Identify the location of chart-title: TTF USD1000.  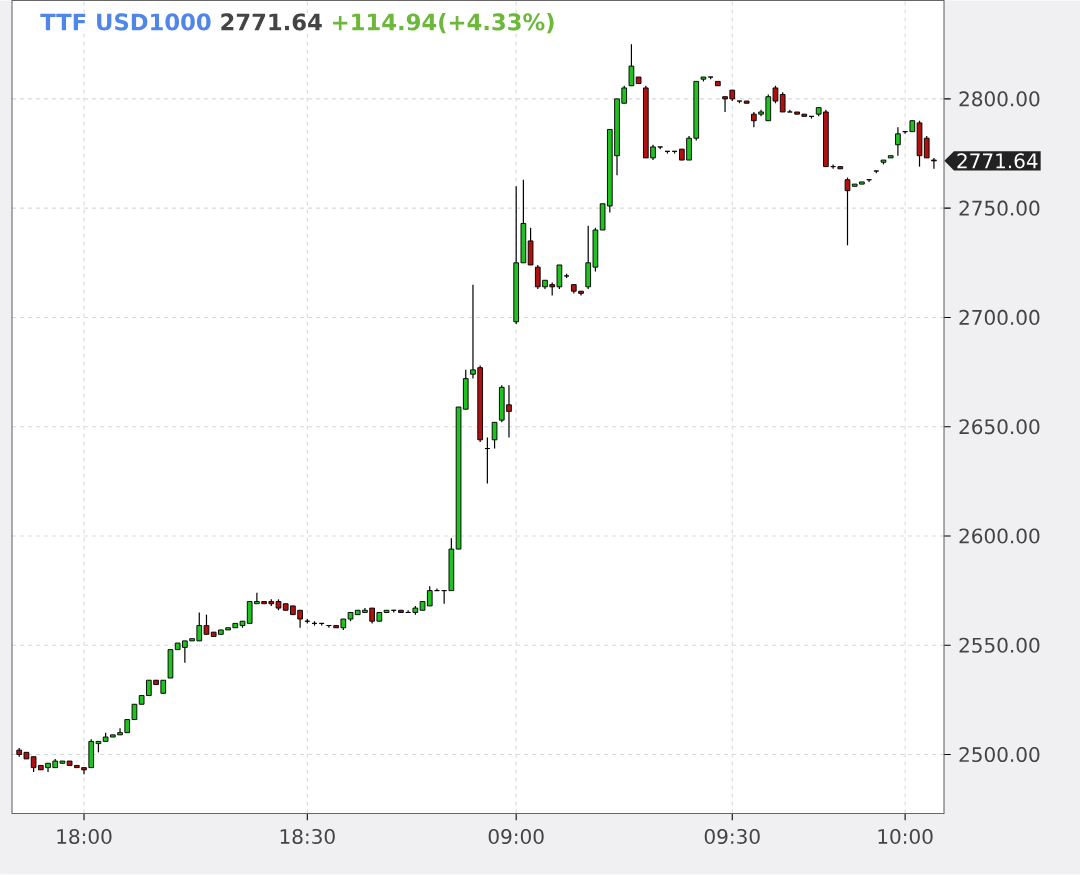
(125, 22).